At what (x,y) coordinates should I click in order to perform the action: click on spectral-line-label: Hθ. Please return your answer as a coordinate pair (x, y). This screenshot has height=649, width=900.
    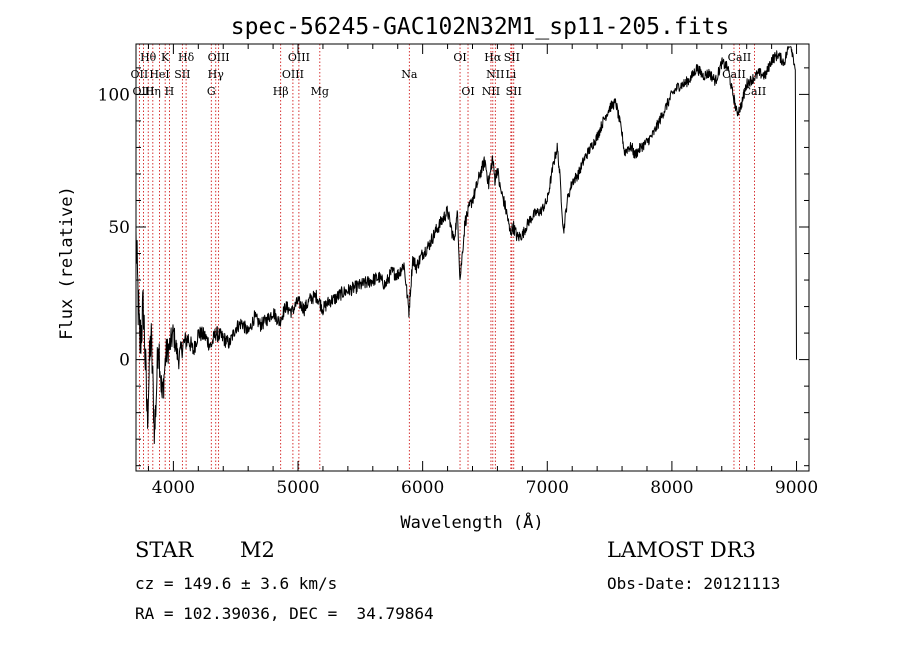
    Looking at the image, I should click on (148, 57).